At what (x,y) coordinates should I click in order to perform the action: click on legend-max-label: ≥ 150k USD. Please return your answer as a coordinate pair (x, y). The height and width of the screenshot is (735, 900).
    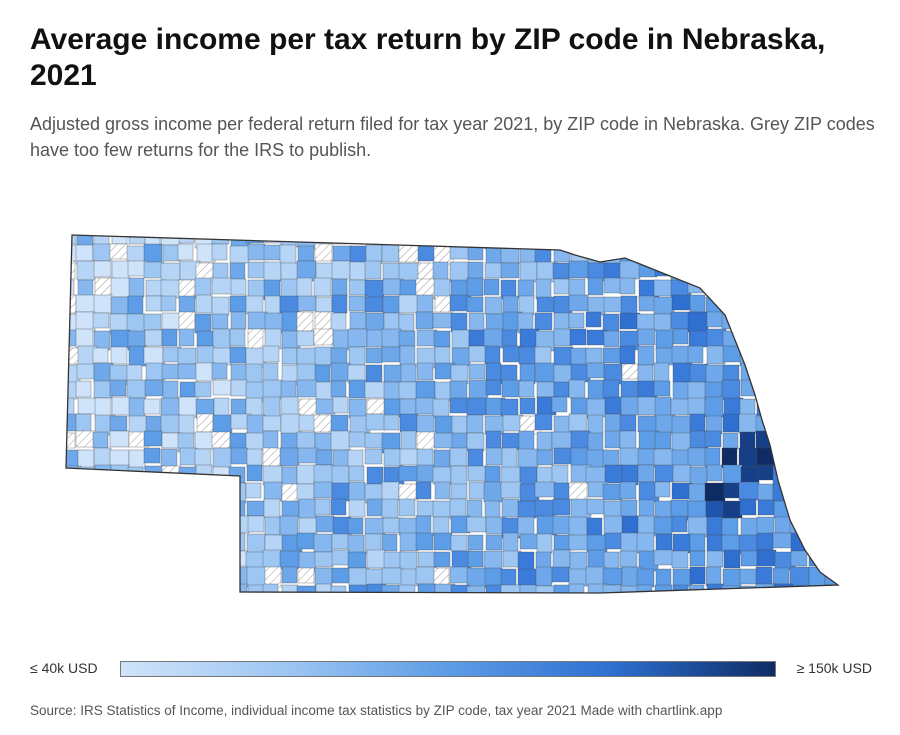
    Looking at the image, I should click on (834, 668).